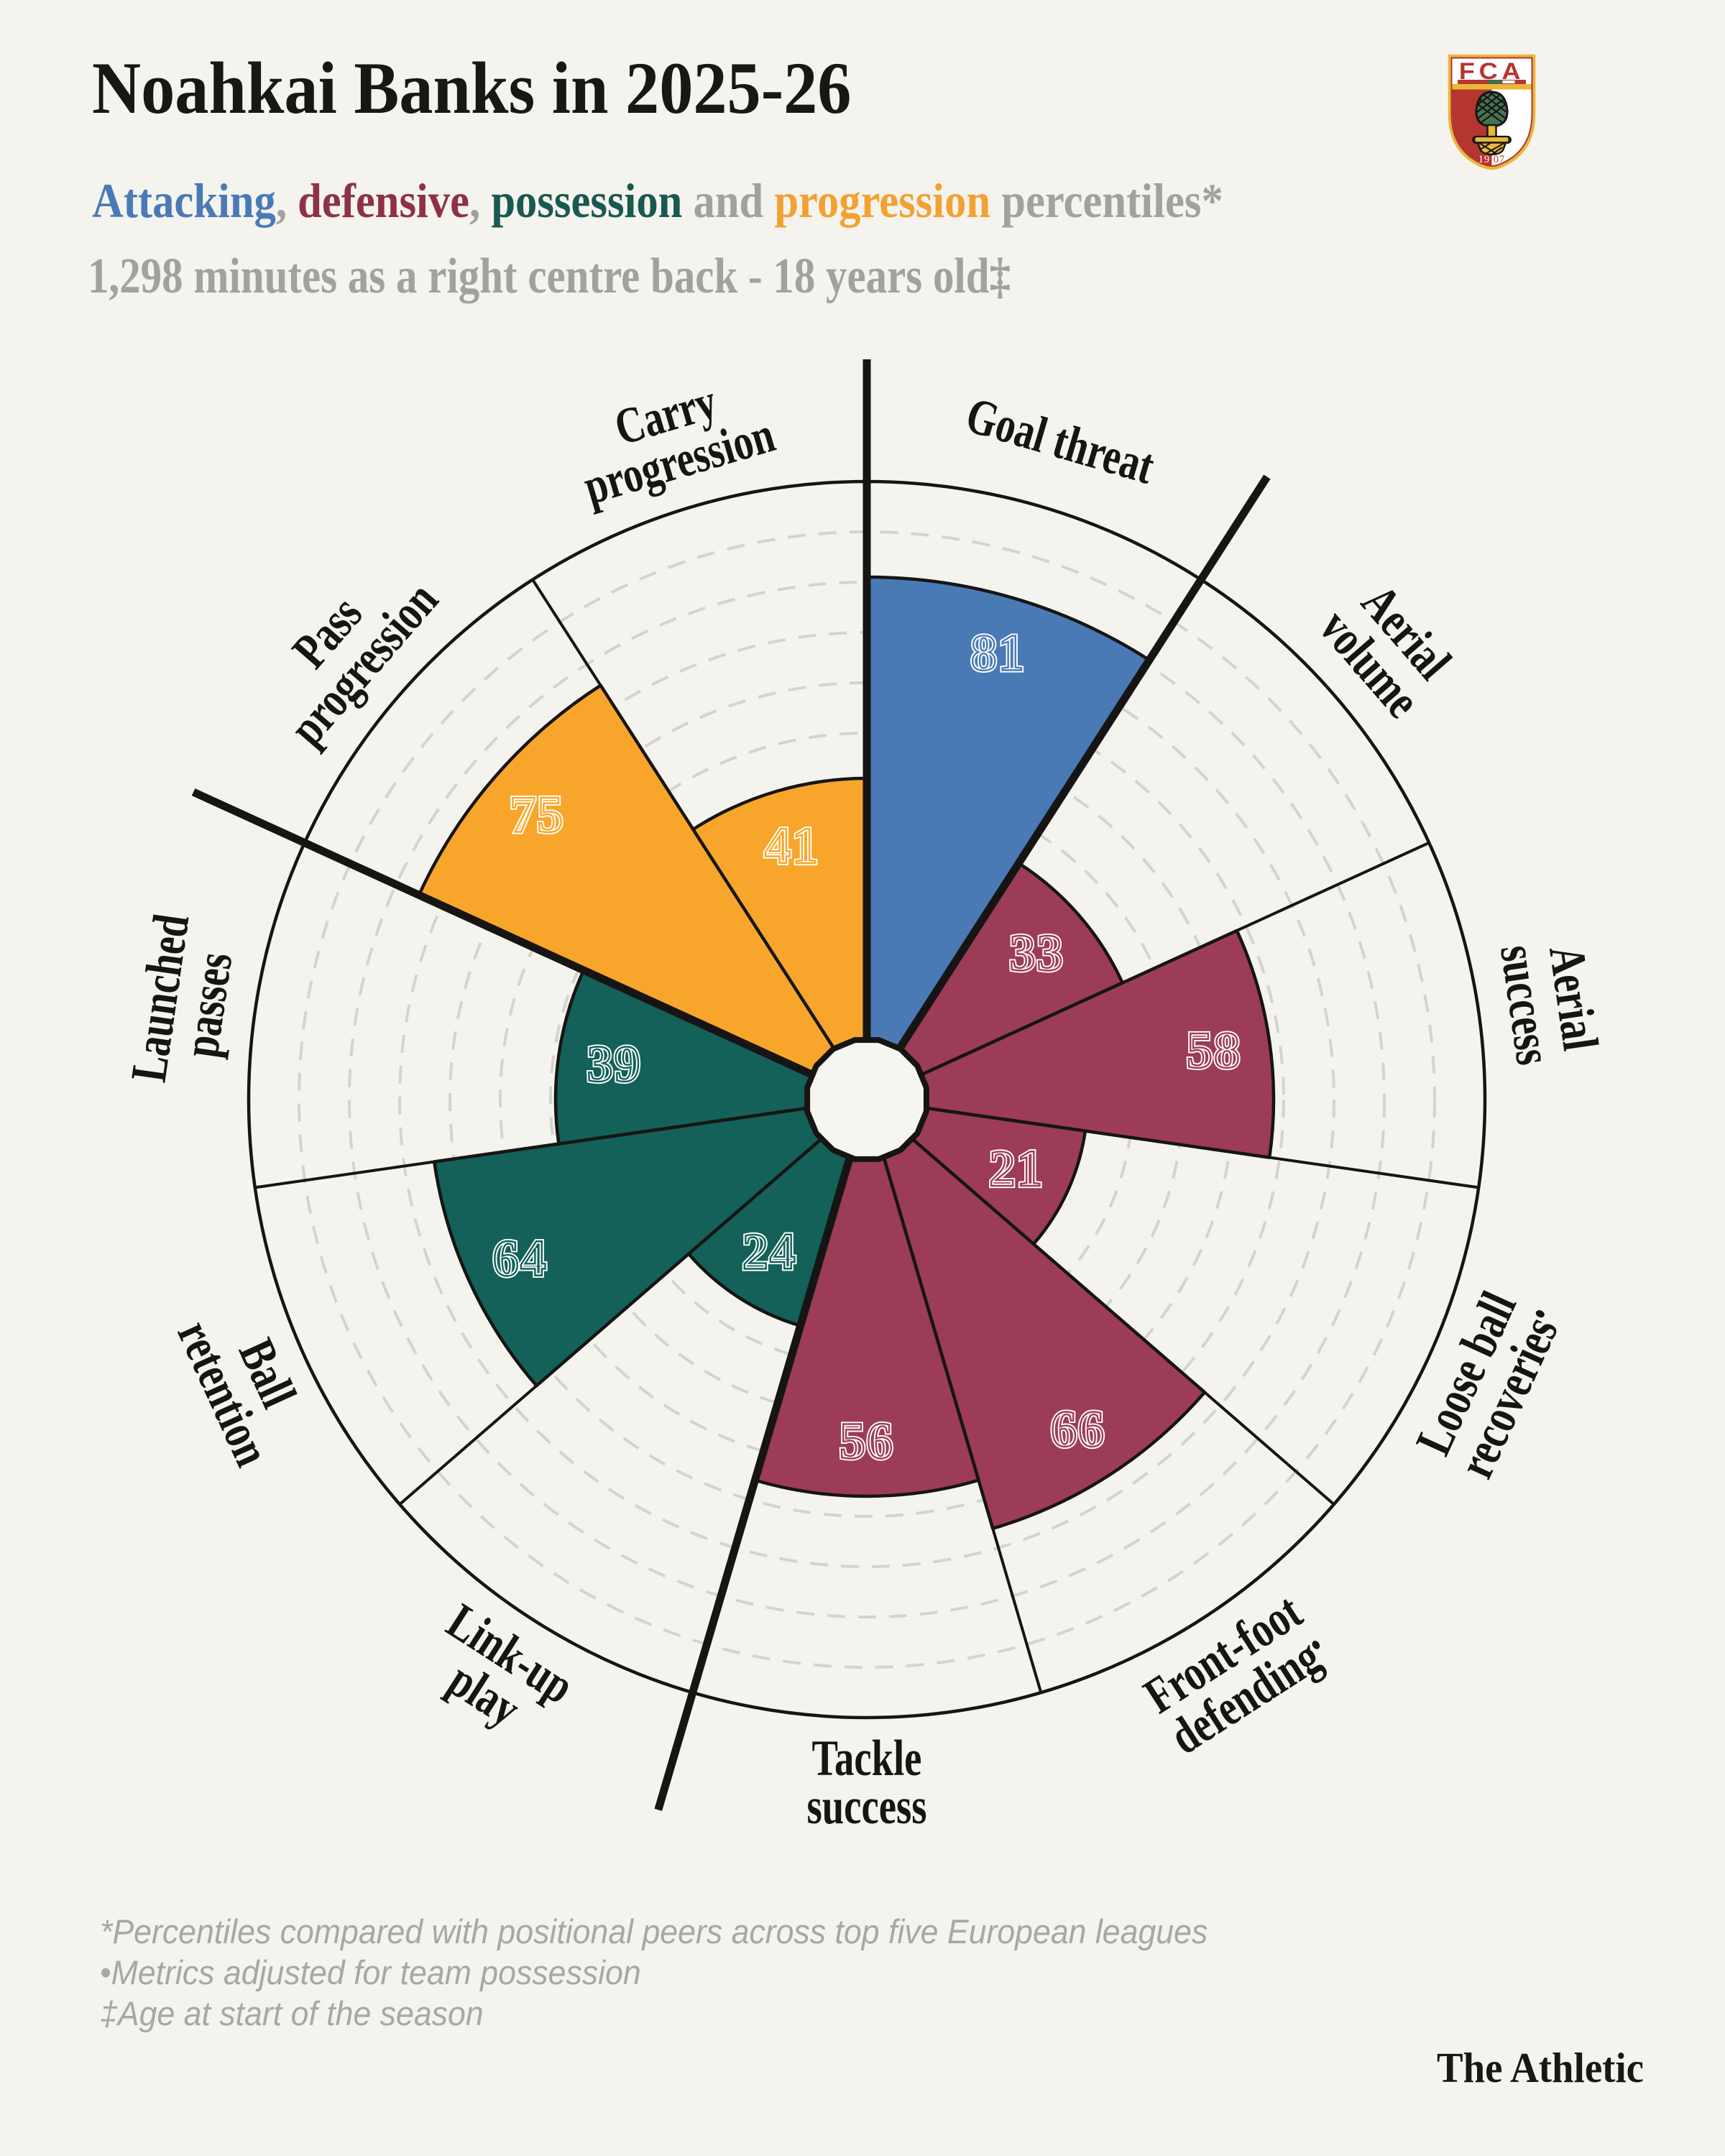 The image size is (1725, 2156). What do you see at coordinates (183, 1001) in the screenshot?
I see `svg-text: Launchedpasses` at bounding box center [183, 1001].